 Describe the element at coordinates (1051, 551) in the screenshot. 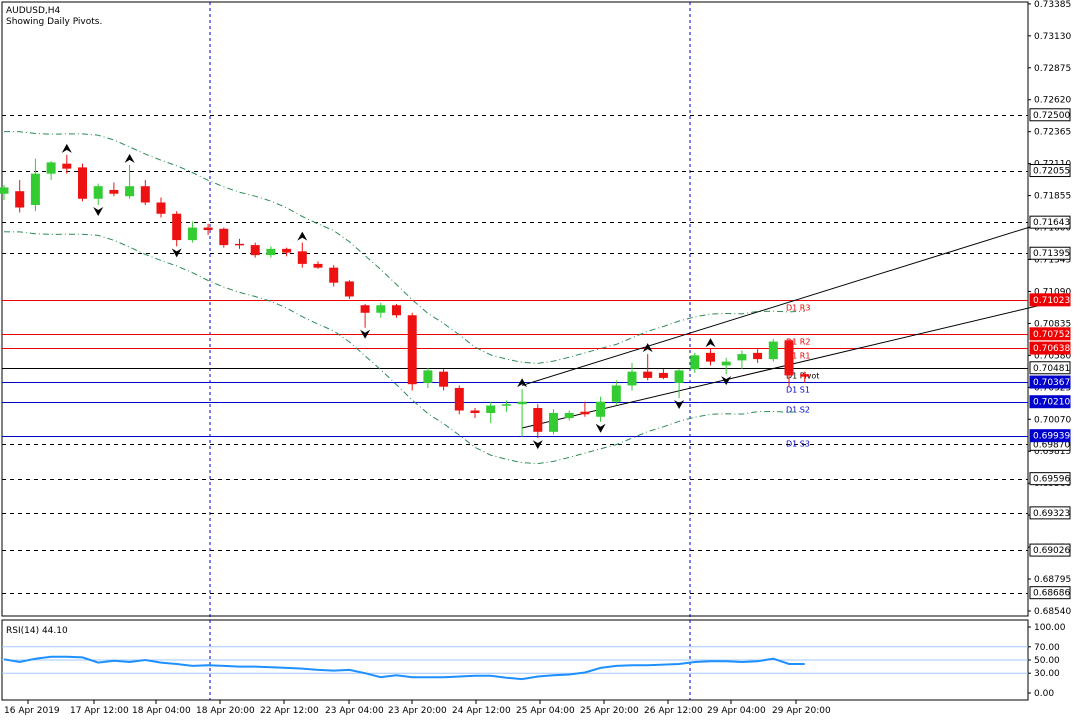

I see `price-tag-label: 0.69026` at that location.